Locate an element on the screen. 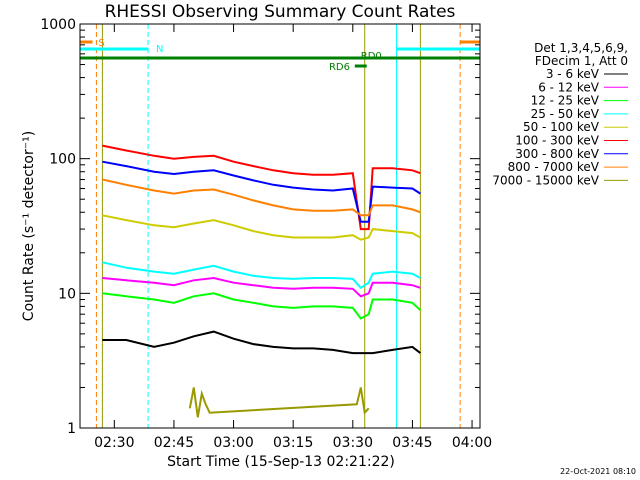 The width and height of the screenshot is (640, 480). legend-label: 25 - 50 keV is located at coordinates (565, 114).